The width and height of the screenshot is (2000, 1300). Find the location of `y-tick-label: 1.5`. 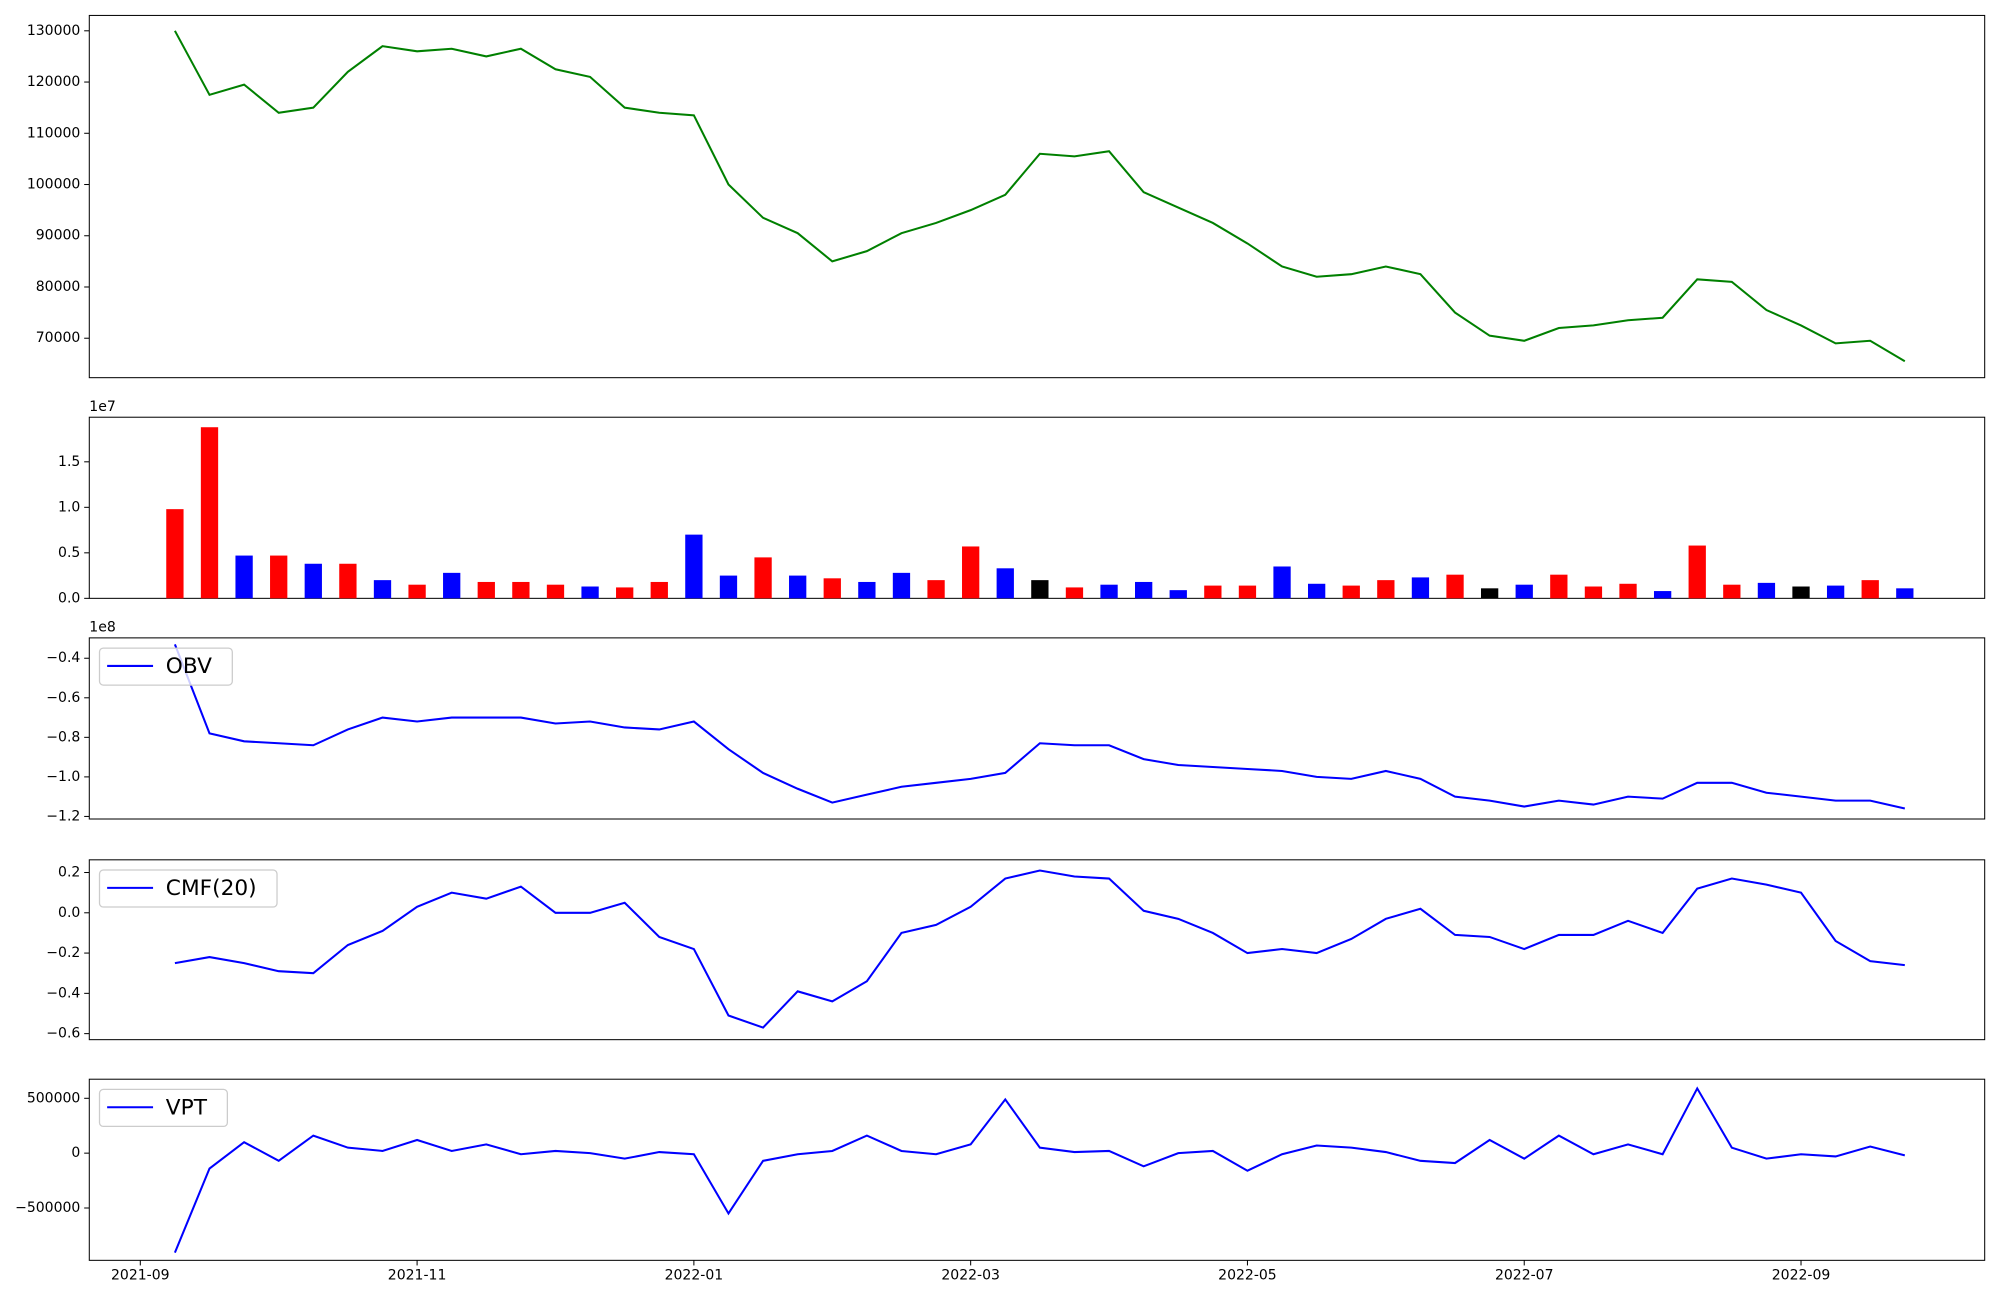

y-tick-label: 1.5 is located at coordinates (69, 462).